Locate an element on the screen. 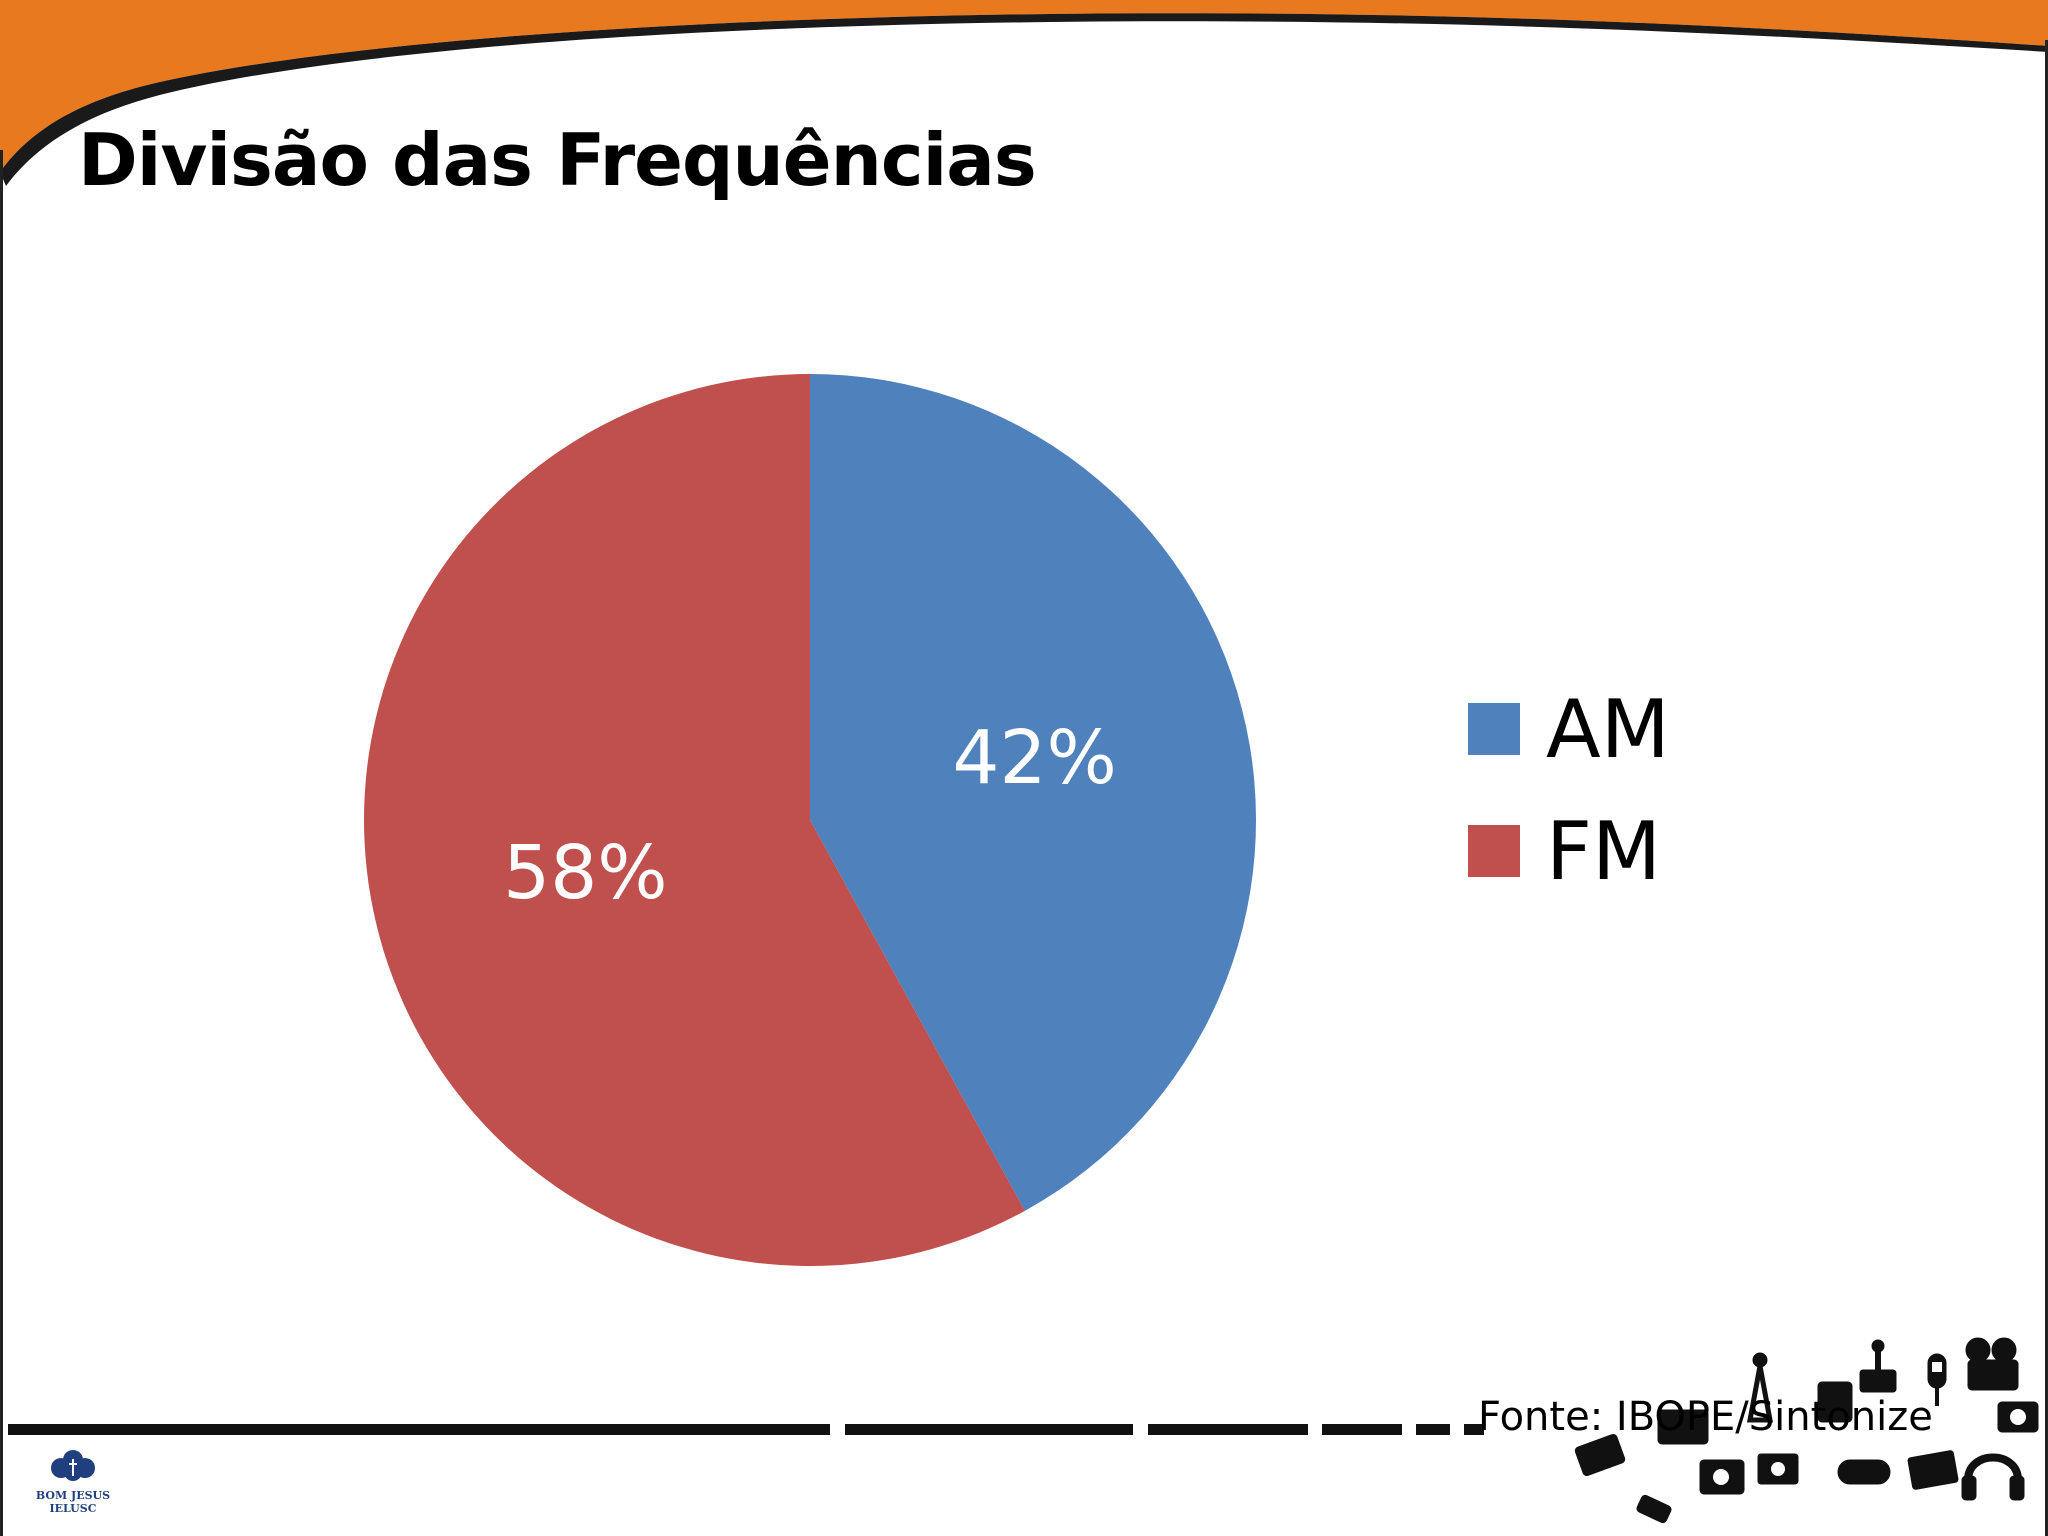  laptop-icon is located at coordinates (1933, 1470).